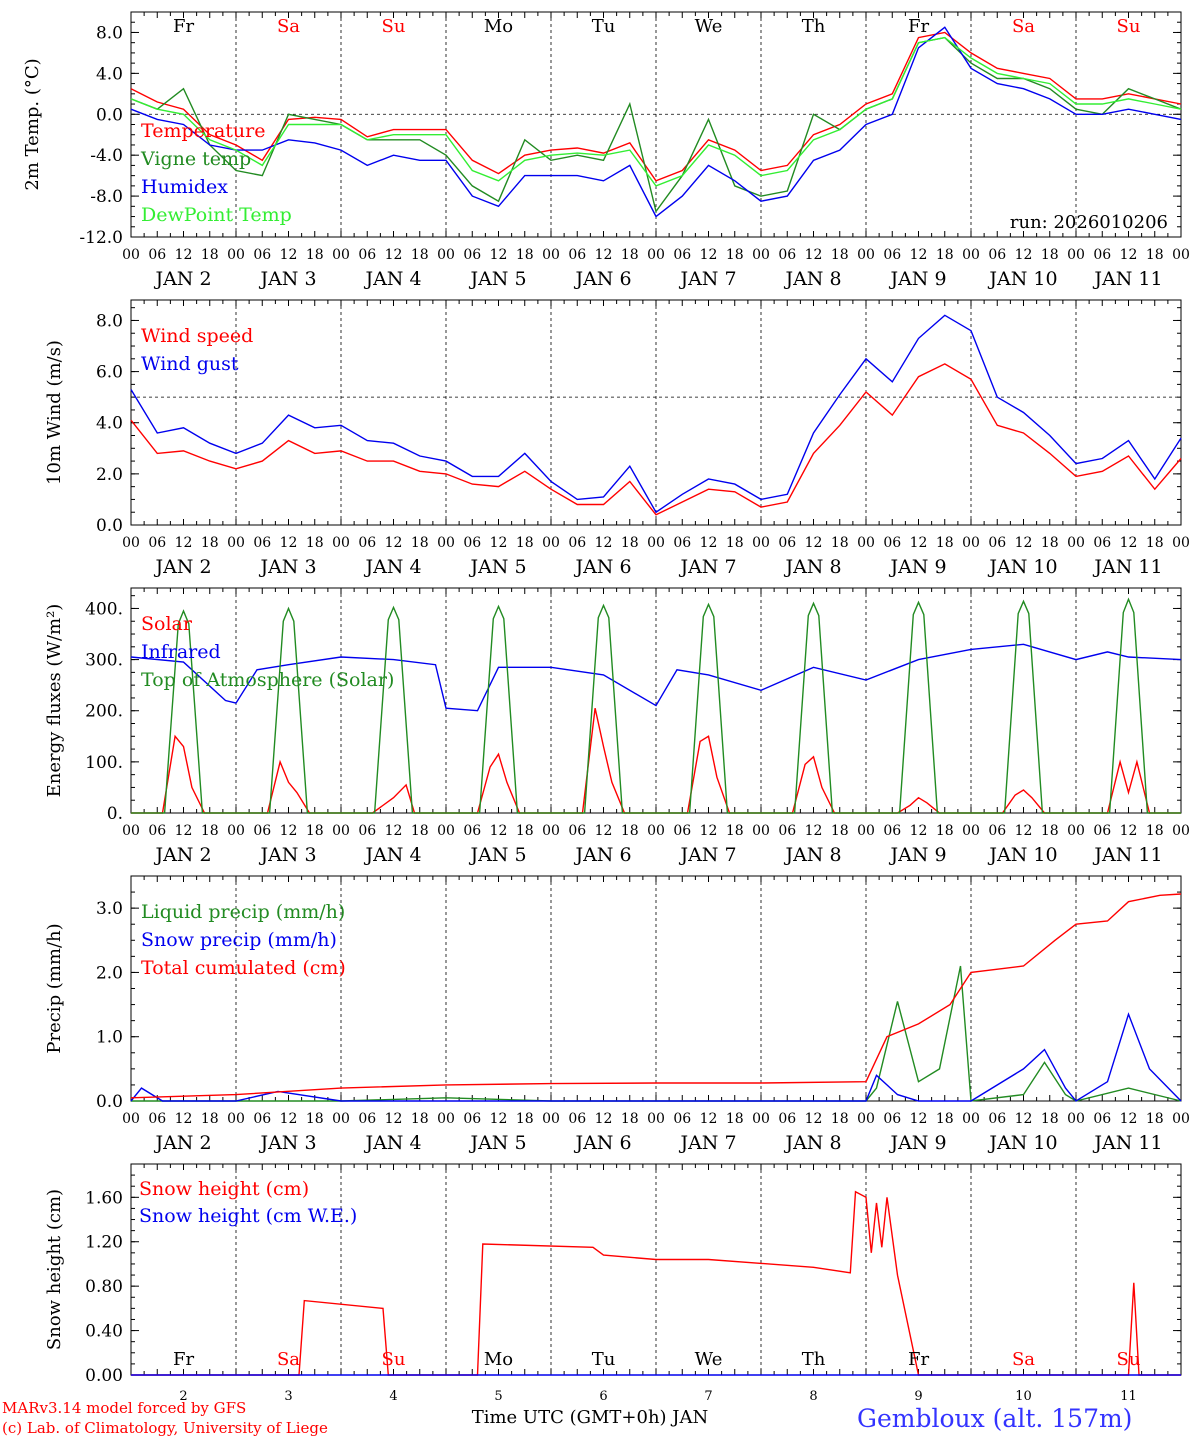  What do you see at coordinates (109, 973) in the screenshot?
I see `y-tick-label: 2.0` at bounding box center [109, 973].